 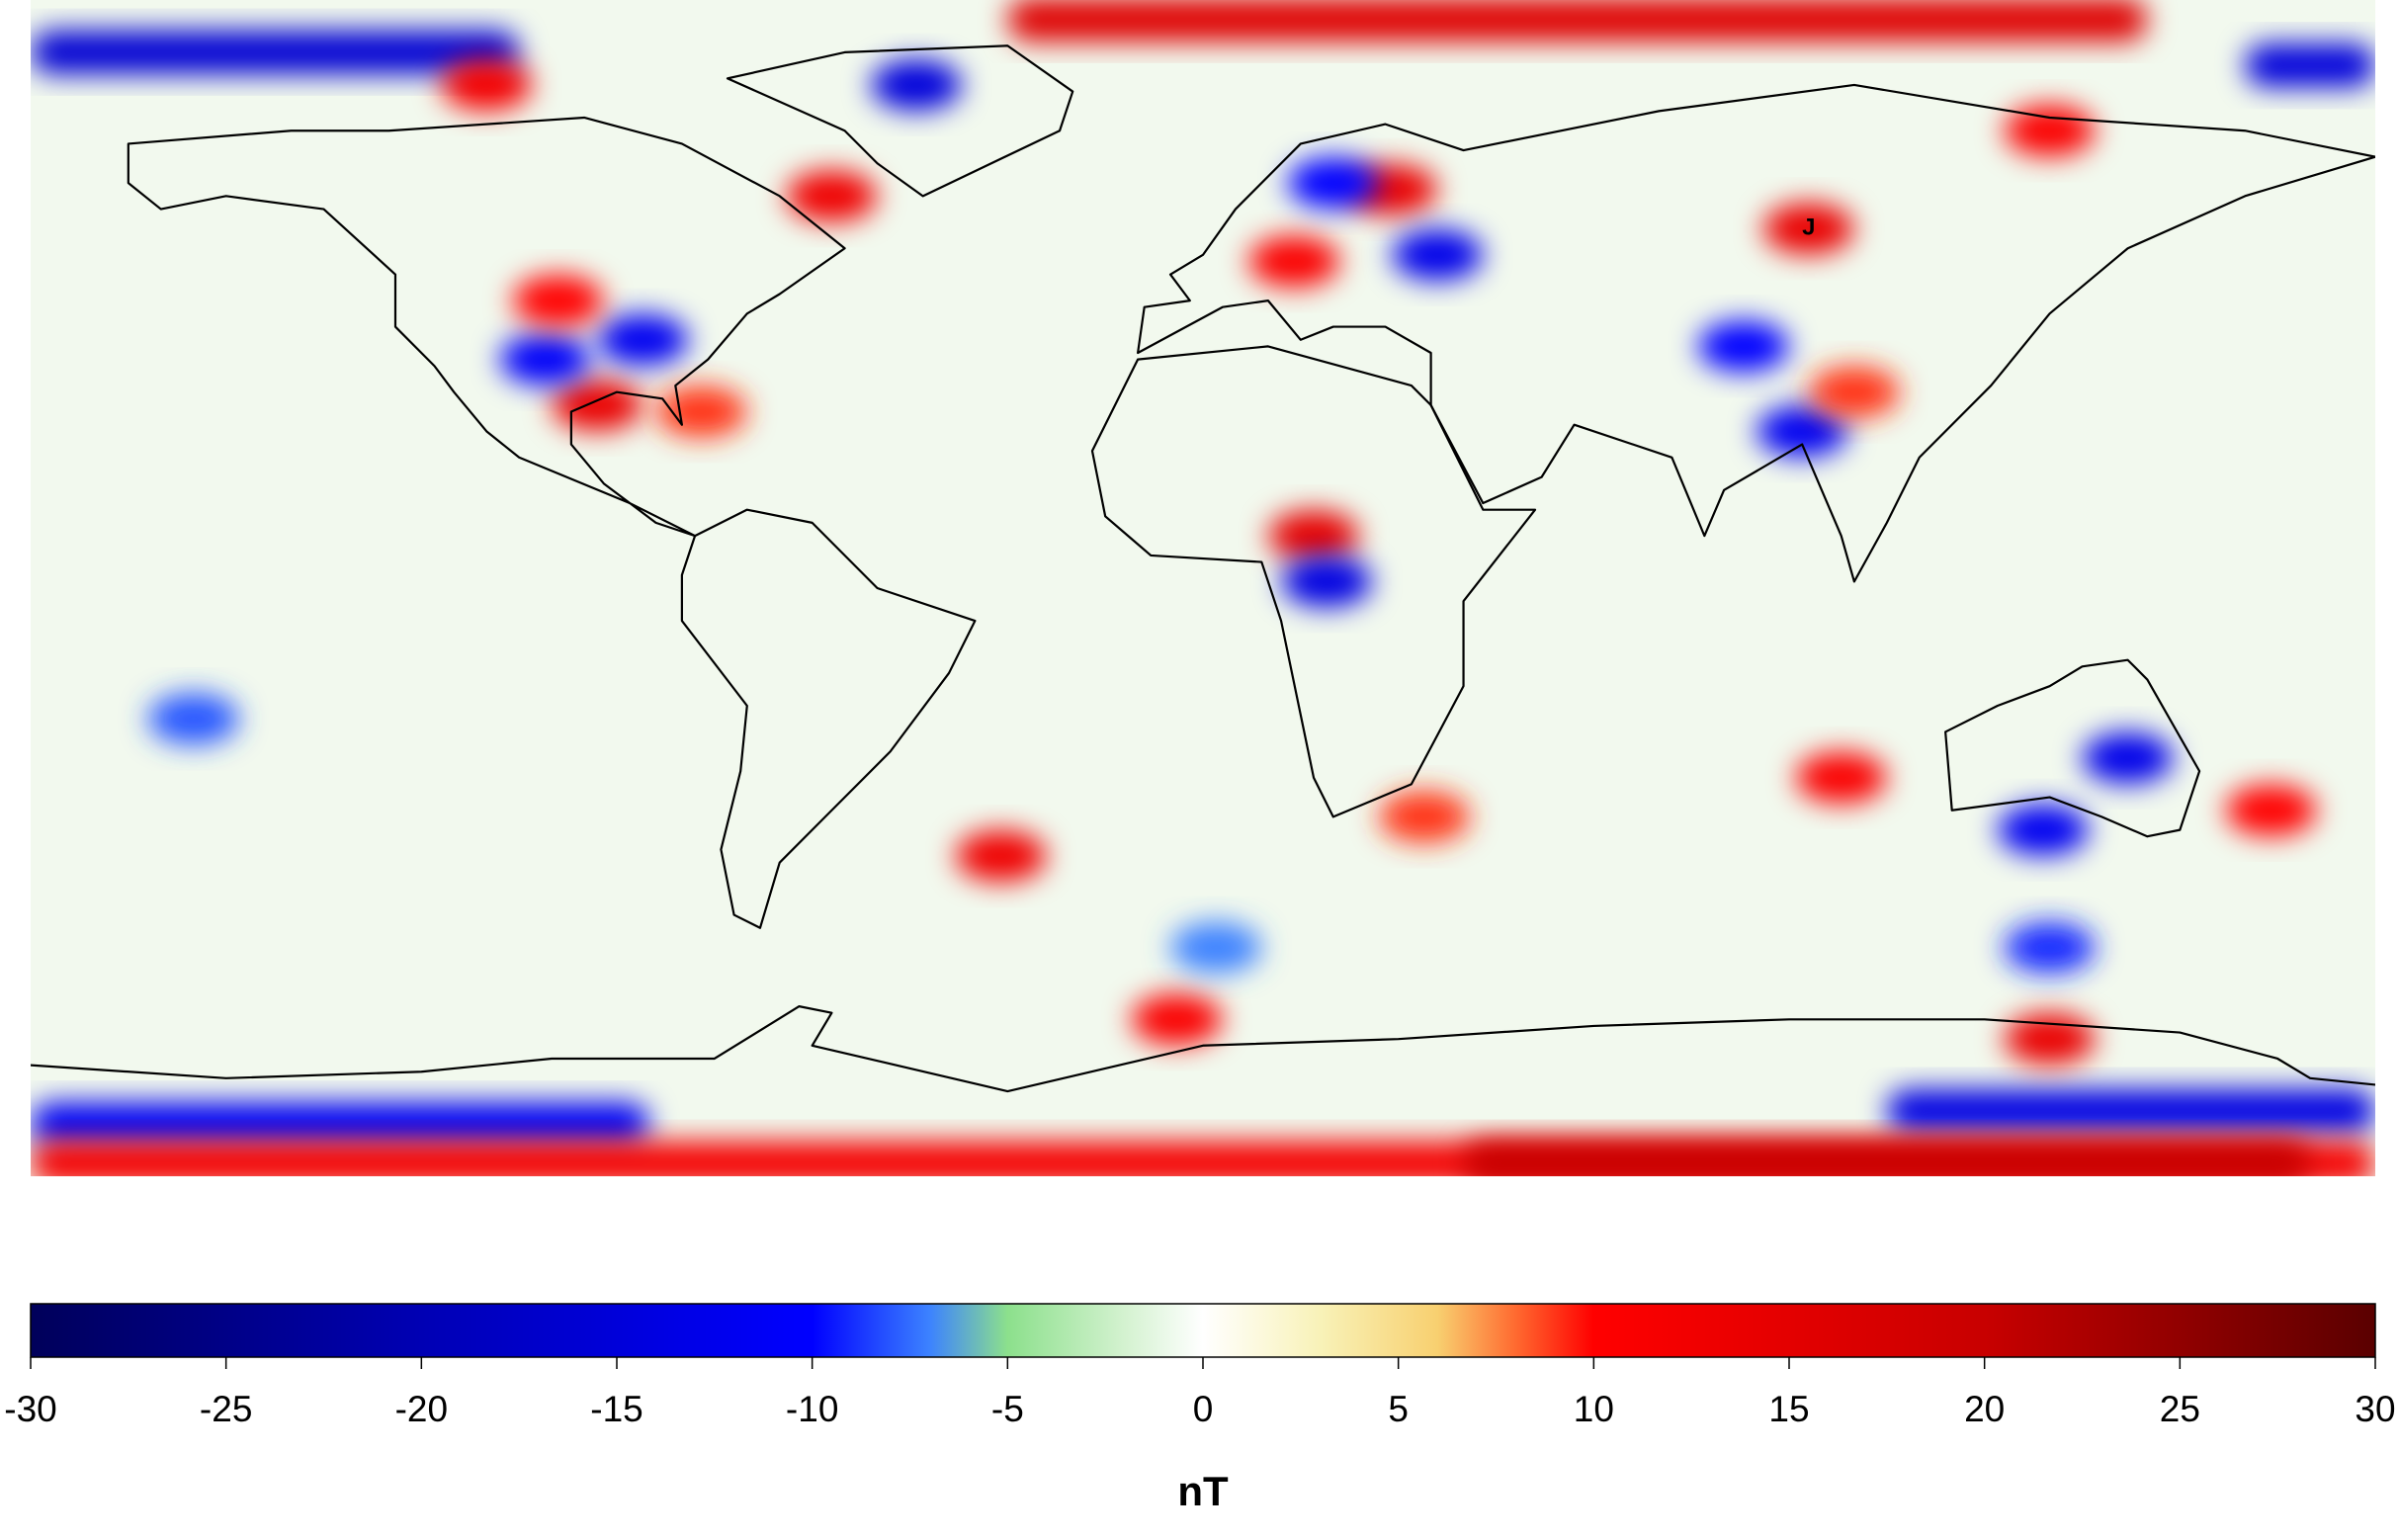 I want to click on colorbar-label: nT, so click(x=1203, y=1491).